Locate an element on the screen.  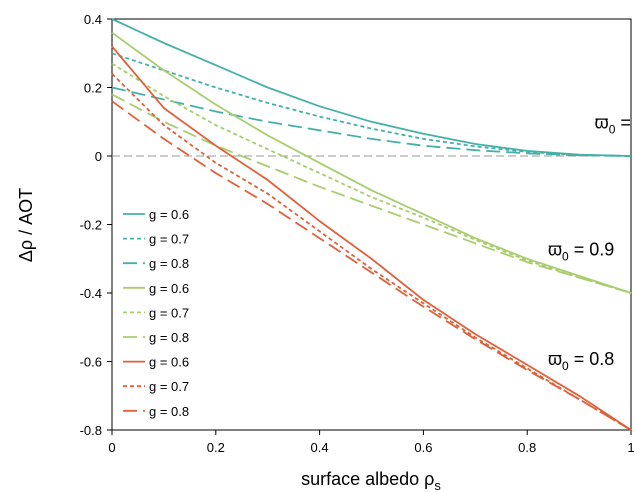
x-tick-label: 1 is located at coordinates (630, 447).